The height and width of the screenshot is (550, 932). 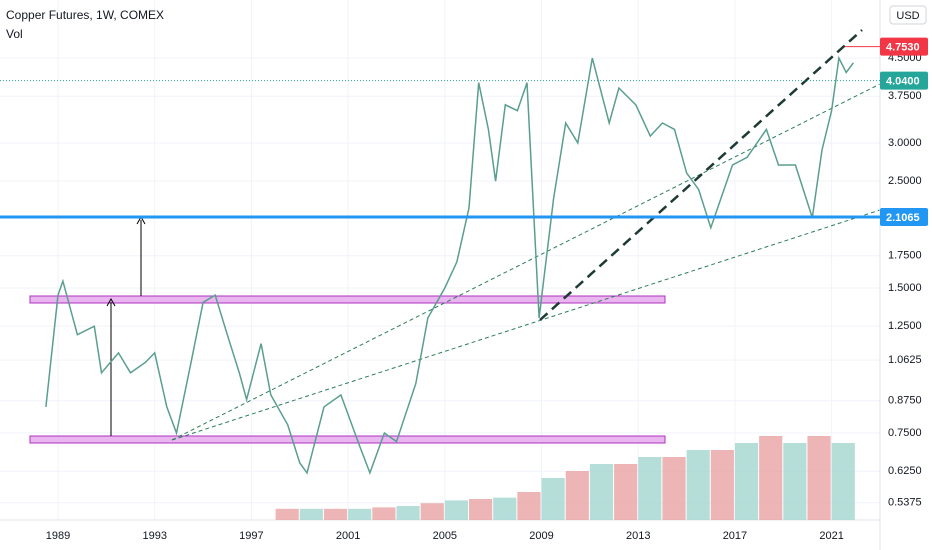 What do you see at coordinates (905, 360) in the screenshot?
I see `y-tick-label: 1.0625` at bounding box center [905, 360].